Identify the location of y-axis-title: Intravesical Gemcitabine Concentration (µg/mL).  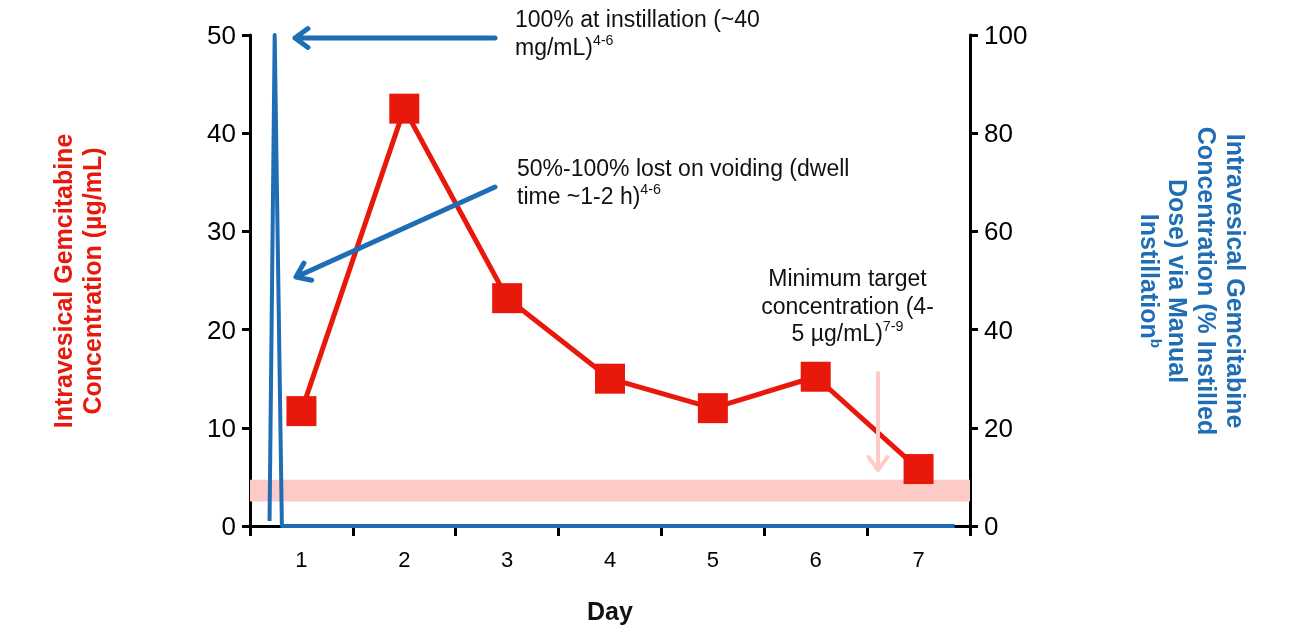
(78, 281).